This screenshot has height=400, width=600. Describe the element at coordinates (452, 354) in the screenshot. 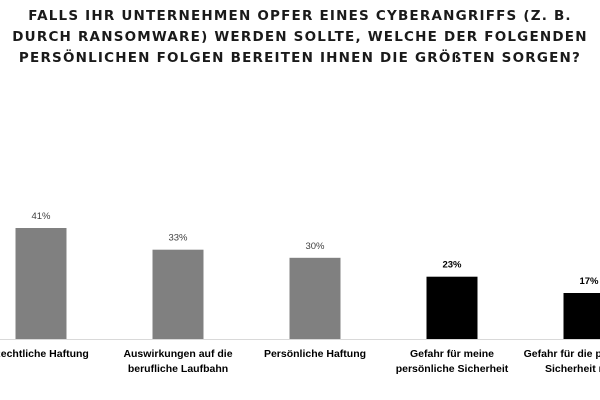

I see `category-label-4-line-1: Gefahr für meine` at that location.